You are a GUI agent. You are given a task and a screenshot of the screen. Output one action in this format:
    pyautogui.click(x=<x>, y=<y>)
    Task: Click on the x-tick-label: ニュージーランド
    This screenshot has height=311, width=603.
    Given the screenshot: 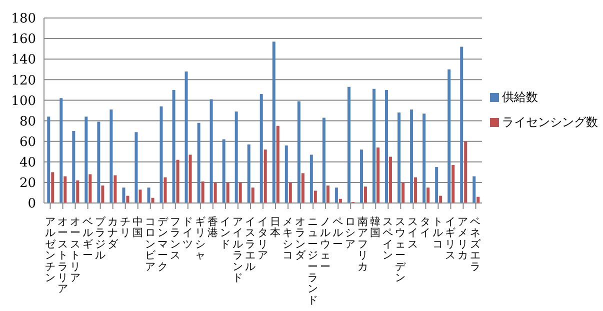 What is the action you would take?
    pyautogui.click(x=313, y=261)
    